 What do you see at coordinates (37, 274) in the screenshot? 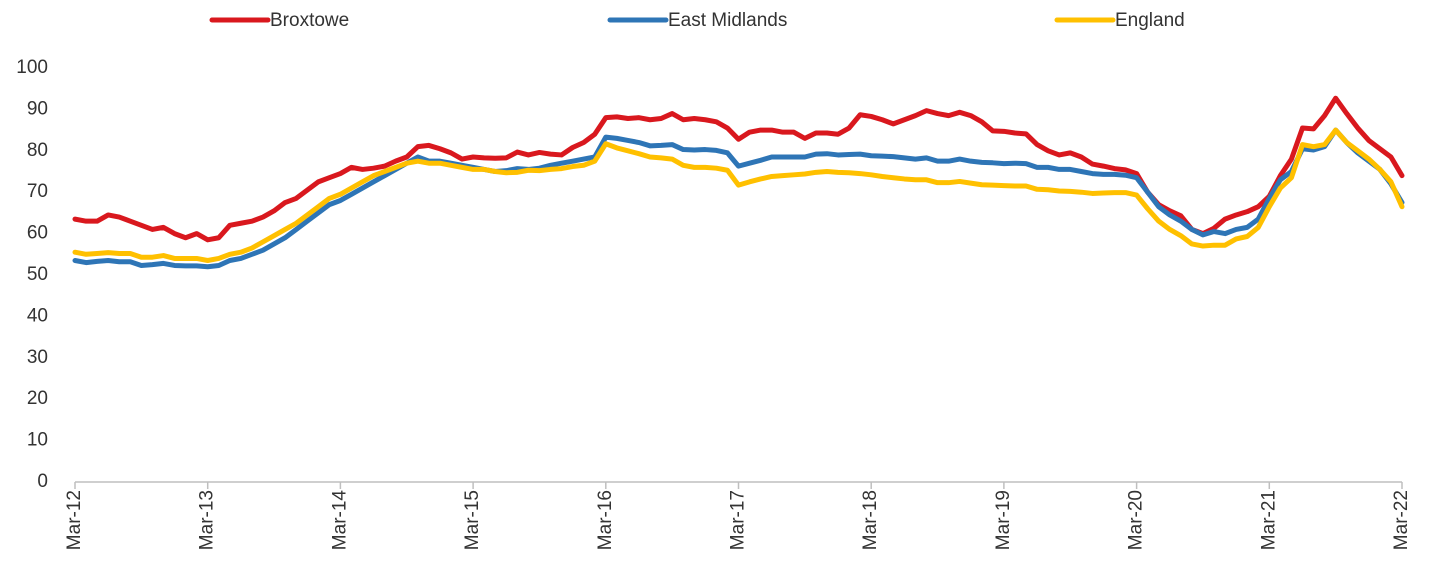
I see `y-tick-label: 50` at bounding box center [37, 274].